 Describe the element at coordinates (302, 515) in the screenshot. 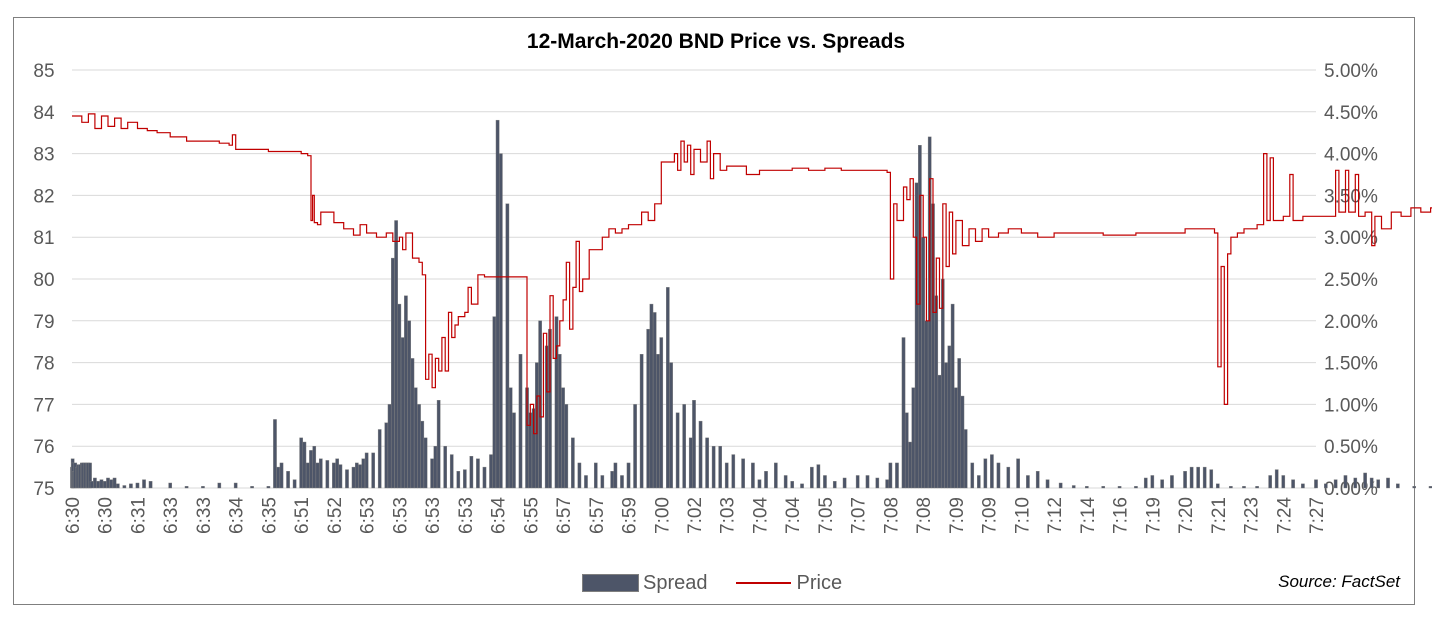

I see `x-tick-label: 6:51` at that location.